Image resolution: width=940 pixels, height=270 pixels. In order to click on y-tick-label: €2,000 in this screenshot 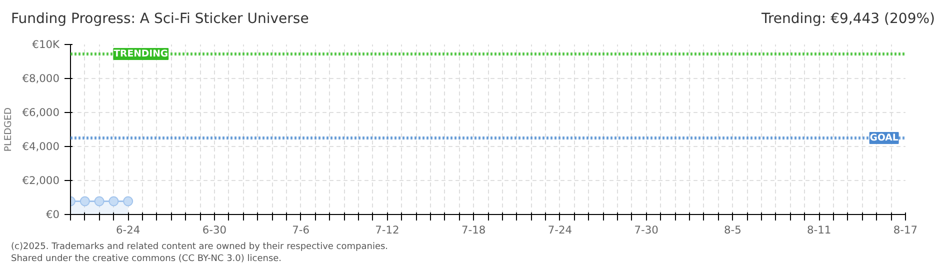, I will do `click(41, 180)`.